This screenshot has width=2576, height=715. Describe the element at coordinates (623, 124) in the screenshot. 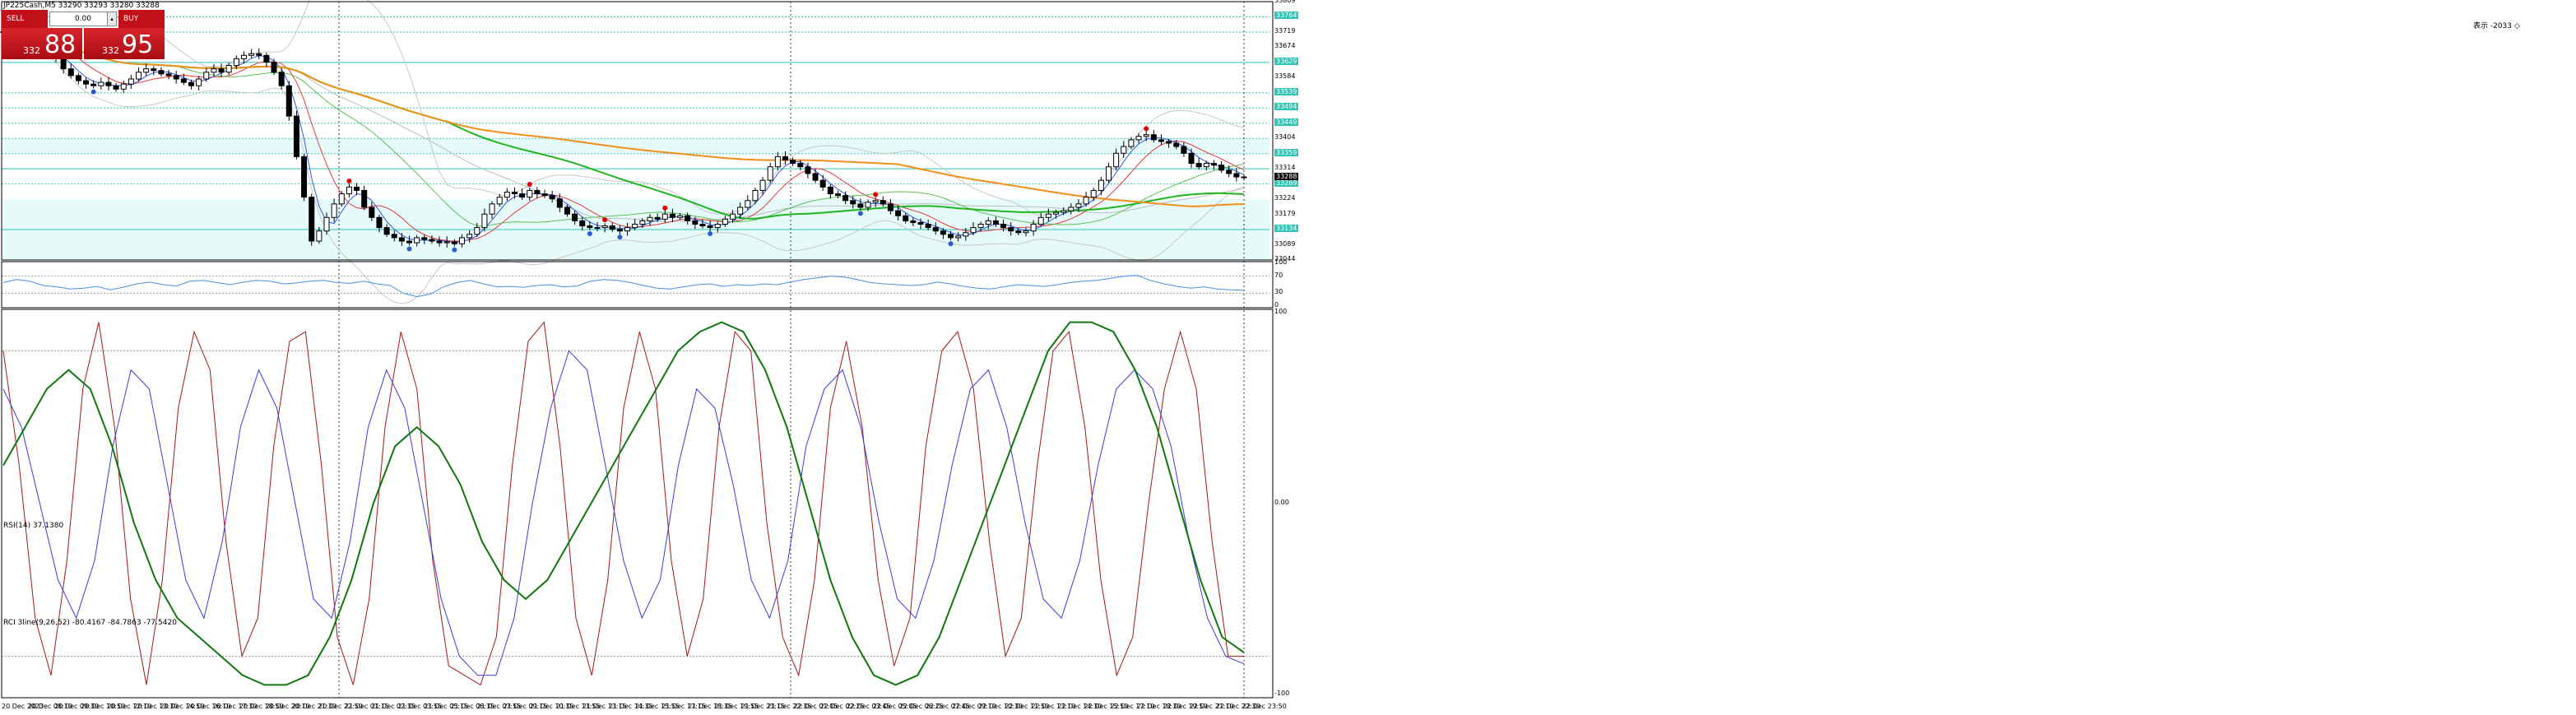

I see `ma-green-thick` at that location.